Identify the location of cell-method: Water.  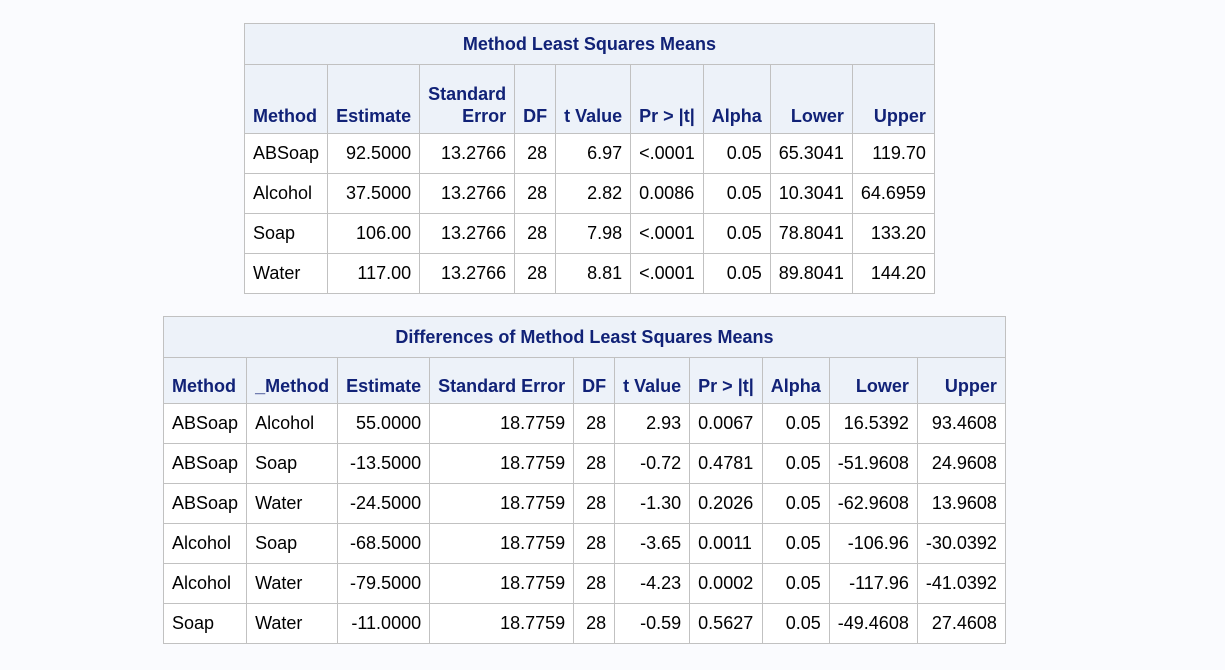
(286, 273).